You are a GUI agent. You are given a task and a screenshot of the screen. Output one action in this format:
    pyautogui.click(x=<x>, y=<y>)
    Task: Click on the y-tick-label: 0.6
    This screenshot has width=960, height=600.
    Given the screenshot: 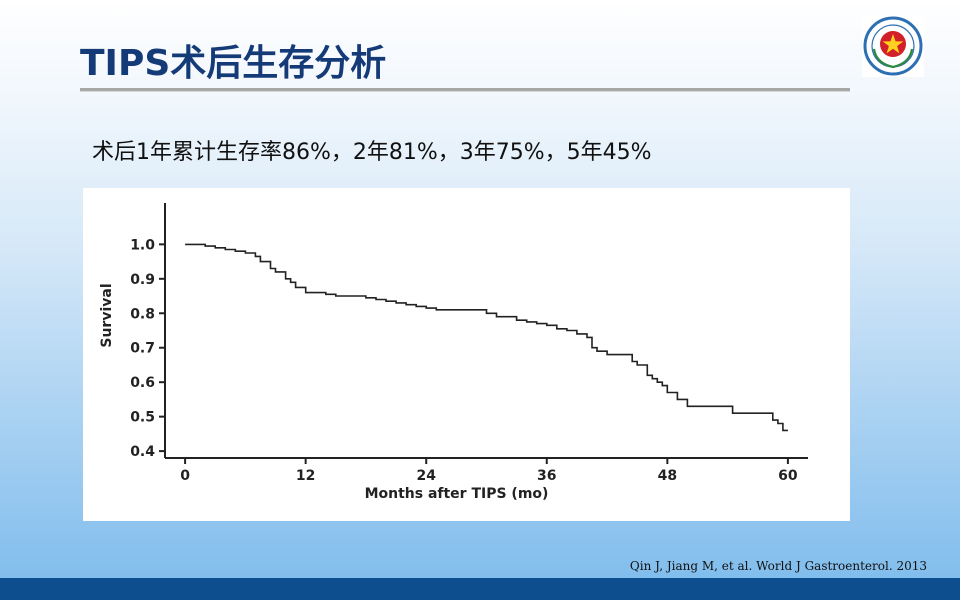 What is the action you would take?
    pyautogui.click(x=142, y=383)
    